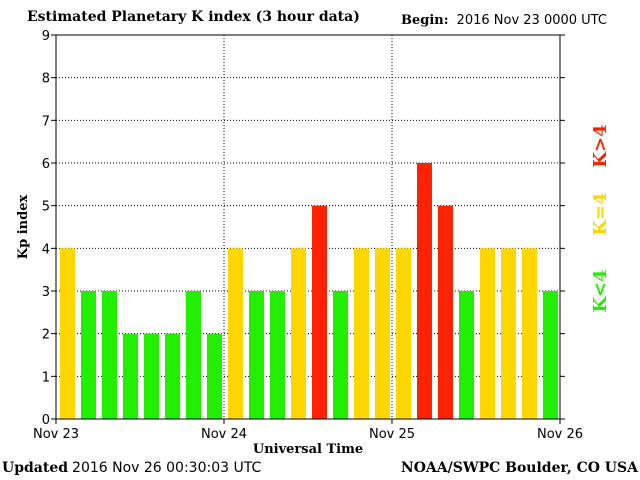  I want to click on y-tick-label: 3, so click(46, 292).